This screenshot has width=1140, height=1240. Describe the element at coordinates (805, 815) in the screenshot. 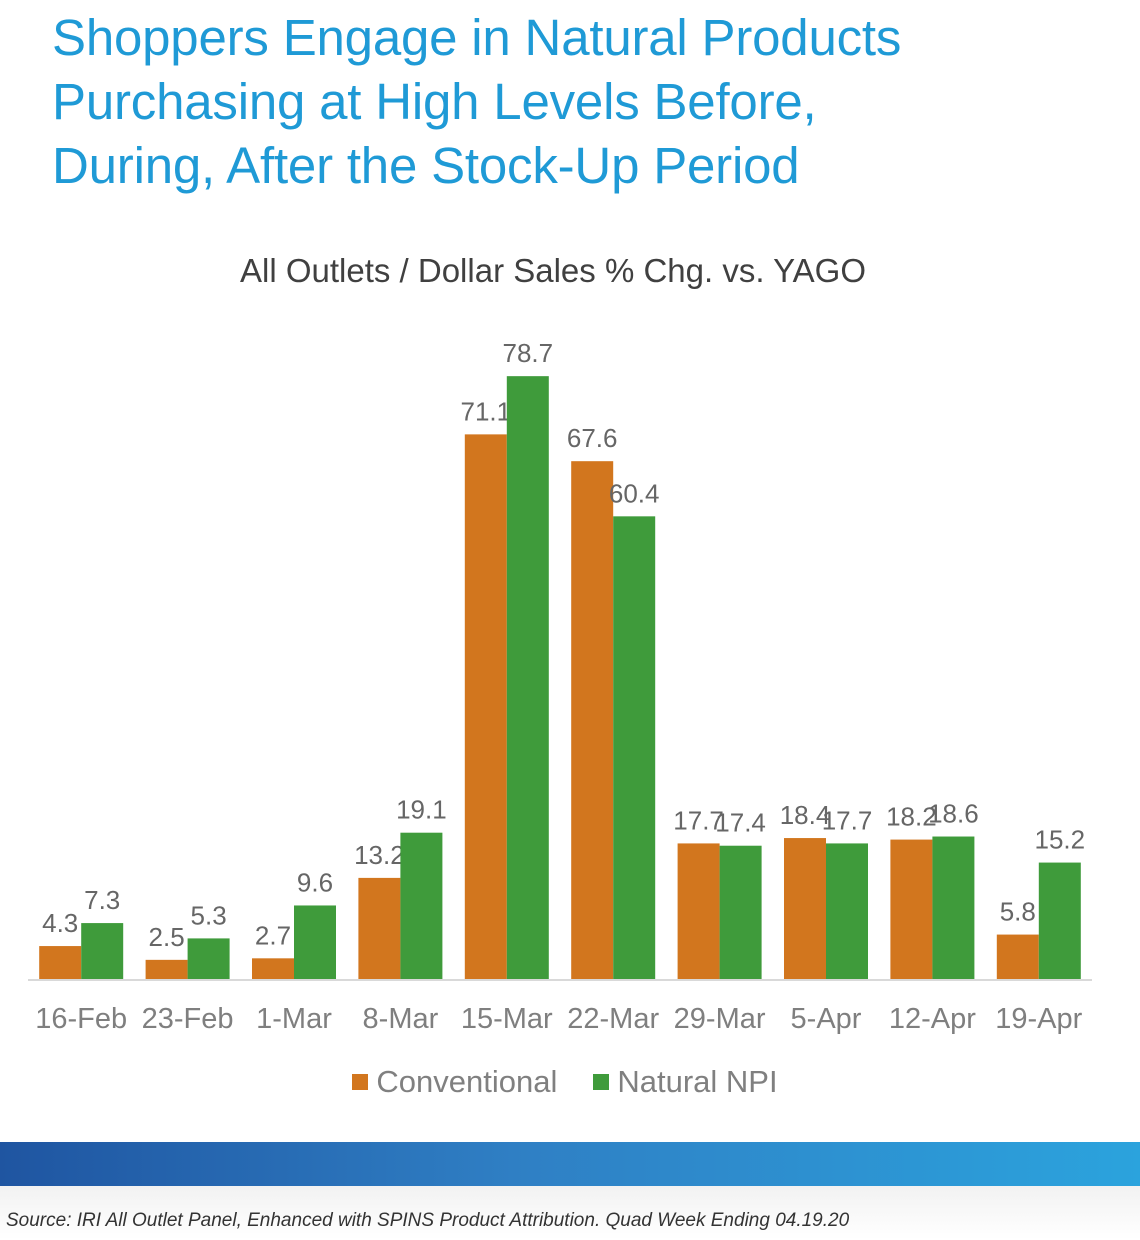

I see `data-label-conventional-5-Apr: 18.4` at that location.